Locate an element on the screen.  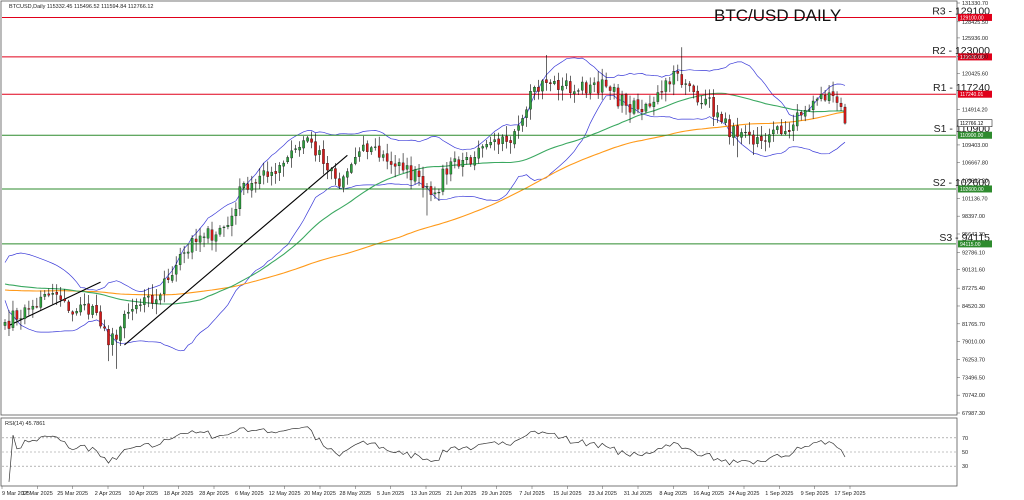
price-tick-label: 79010.00 is located at coordinates (973, 343).